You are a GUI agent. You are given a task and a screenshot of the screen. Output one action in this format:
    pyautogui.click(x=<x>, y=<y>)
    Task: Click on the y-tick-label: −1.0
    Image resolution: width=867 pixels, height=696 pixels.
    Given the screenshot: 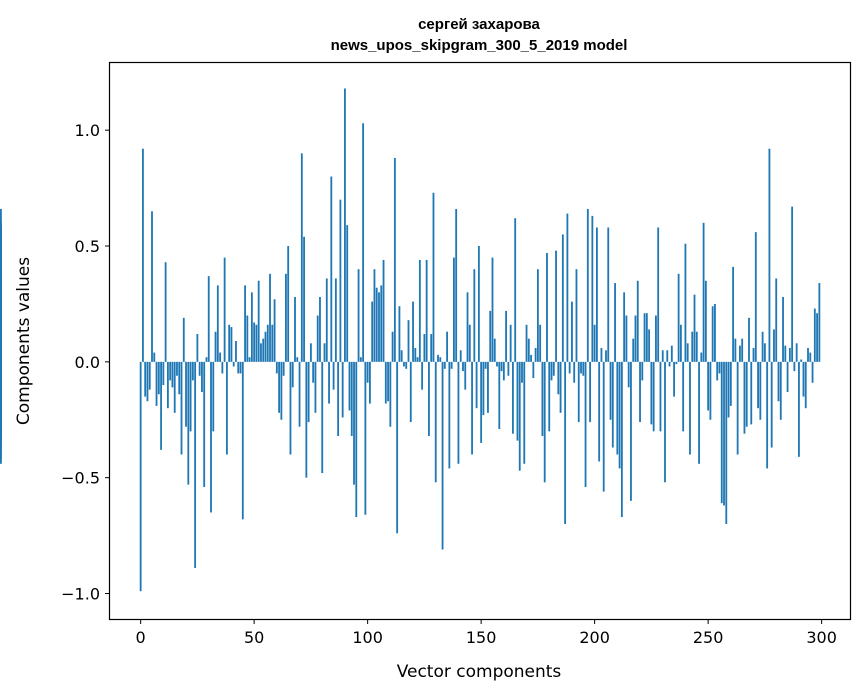 What is the action you would take?
    pyautogui.click(x=80, y=594)
    